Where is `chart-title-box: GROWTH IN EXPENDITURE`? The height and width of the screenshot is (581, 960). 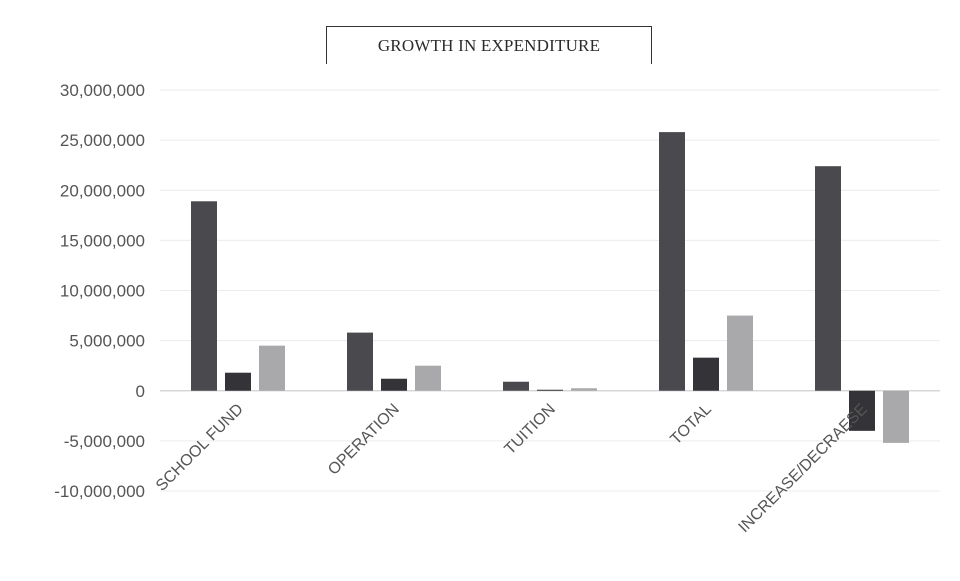 chart-title-box: GROWTH IN EXPENDITURE is located at coordinates (489, 45).